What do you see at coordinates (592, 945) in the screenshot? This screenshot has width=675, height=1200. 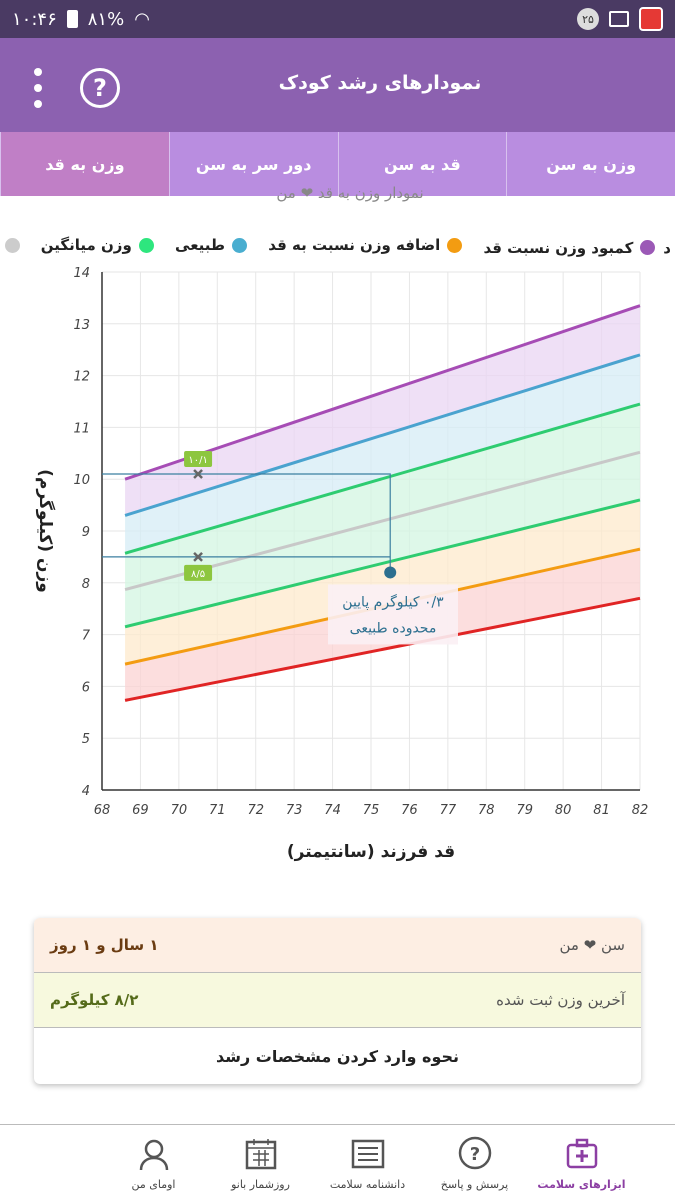 I see `age-label: سن ❤ من` at bounding box center [592, 945].